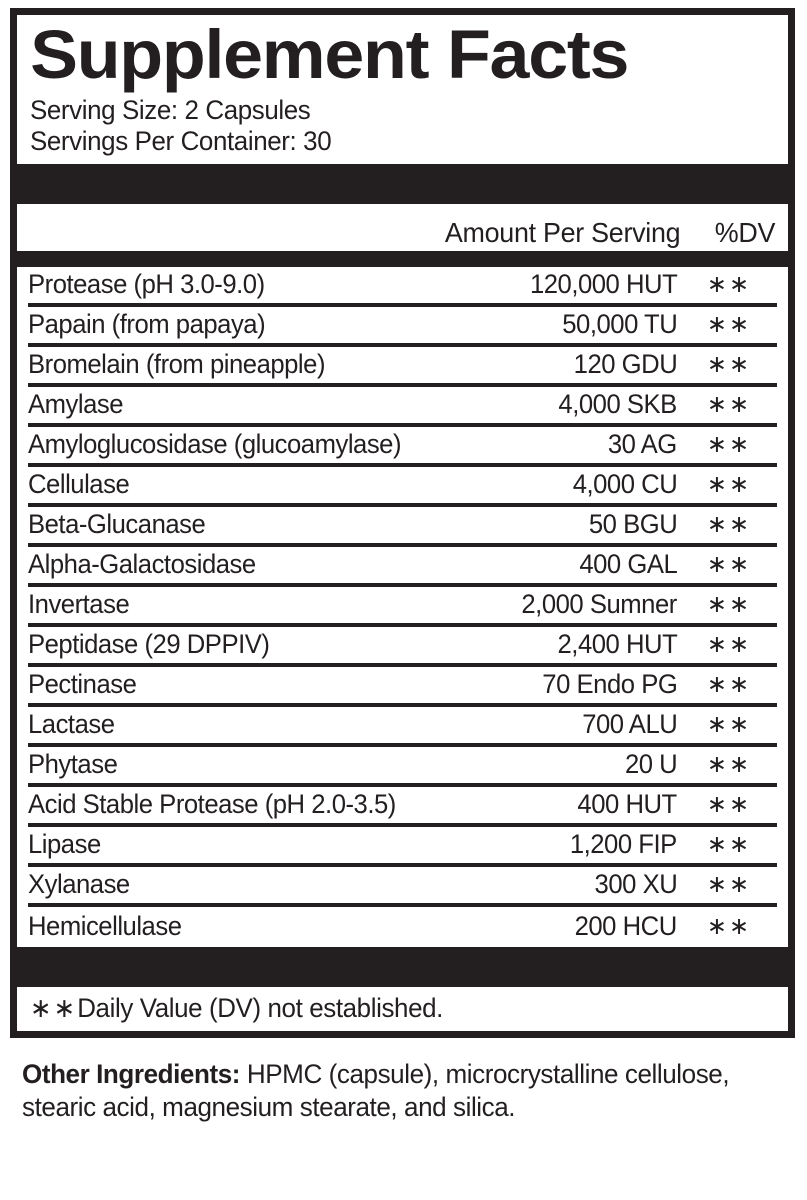 Image resolution: width=807 pixels, height=1200 pixels. What do you see at coordinates (76, 404) in the screenshot?
I see `ingredient-name: Amylase` at bounding box center [76, 404].